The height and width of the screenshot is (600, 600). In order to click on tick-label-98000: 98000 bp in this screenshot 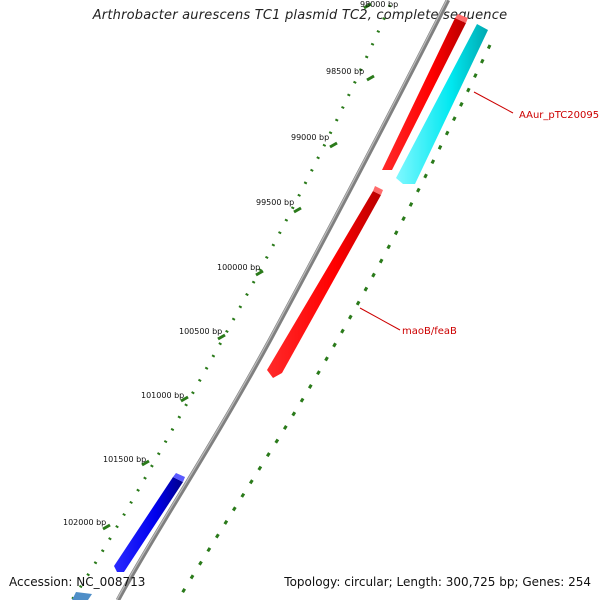, I will do `click(379, 4)`.